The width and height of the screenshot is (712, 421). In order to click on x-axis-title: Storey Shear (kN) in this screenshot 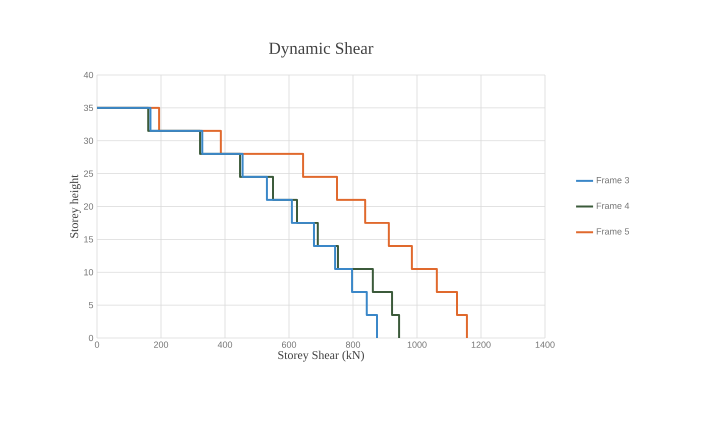, I will do `click(321, 356)`.